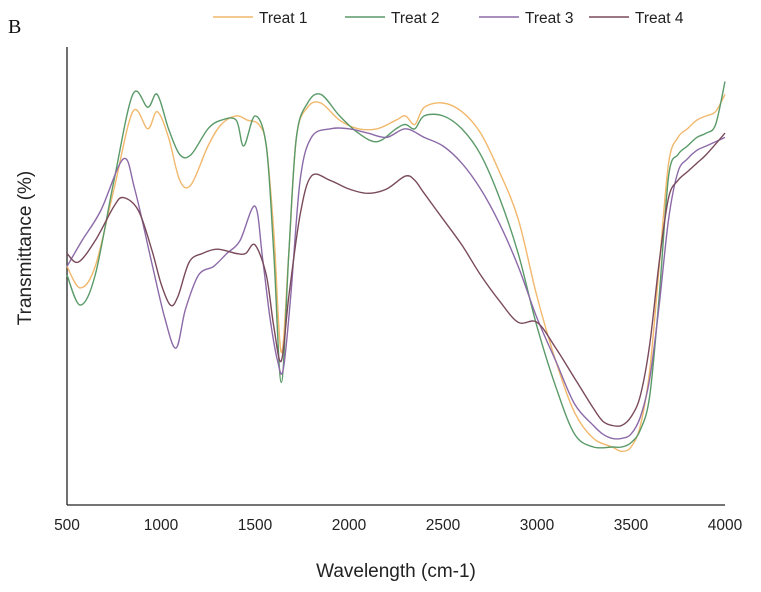 The height and width of the screenshot is (592, 761). I want to click on x-tick-label: 500, so click(67, 525).